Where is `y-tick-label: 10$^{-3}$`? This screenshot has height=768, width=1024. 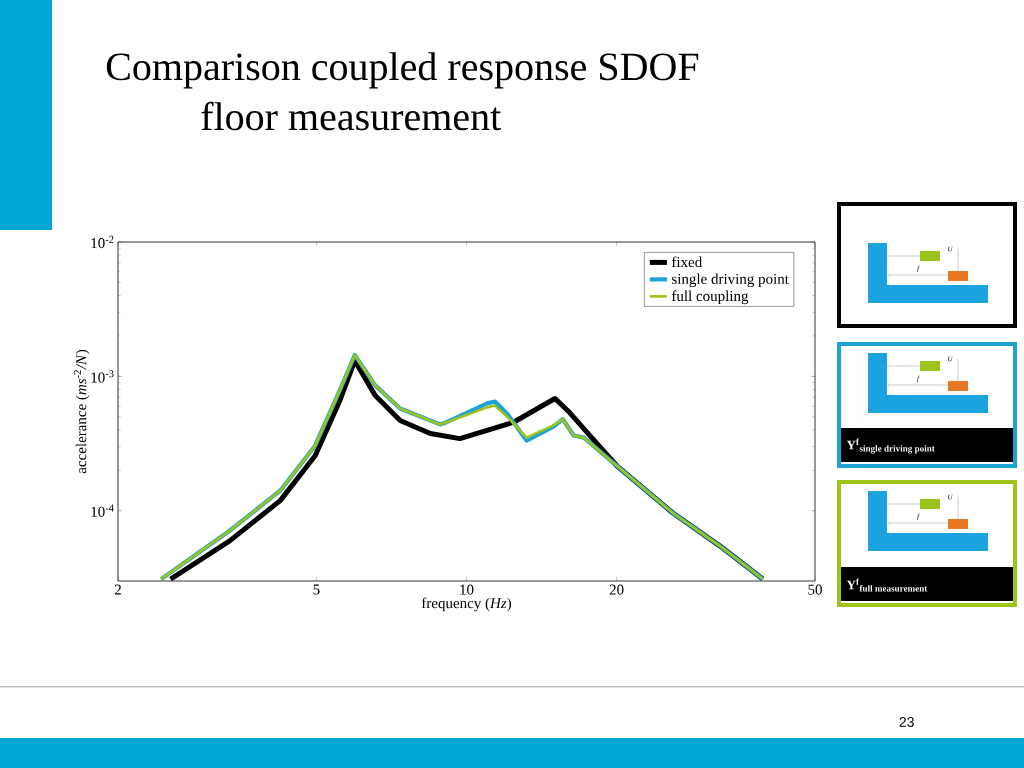
y-tick-label: 10$^{-3}$ is located at coordinates (102, 376).